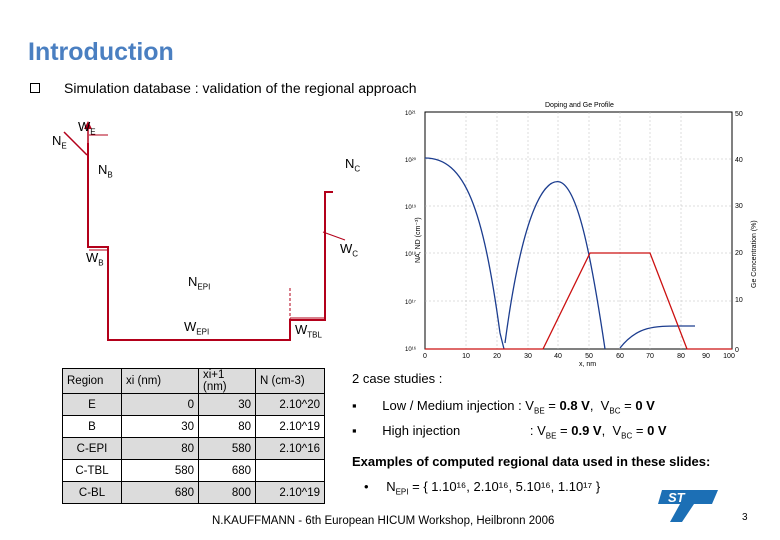  Describe the element at coordinates (555, 265) in the screenshot. I see `base-doping-curve` at that location.